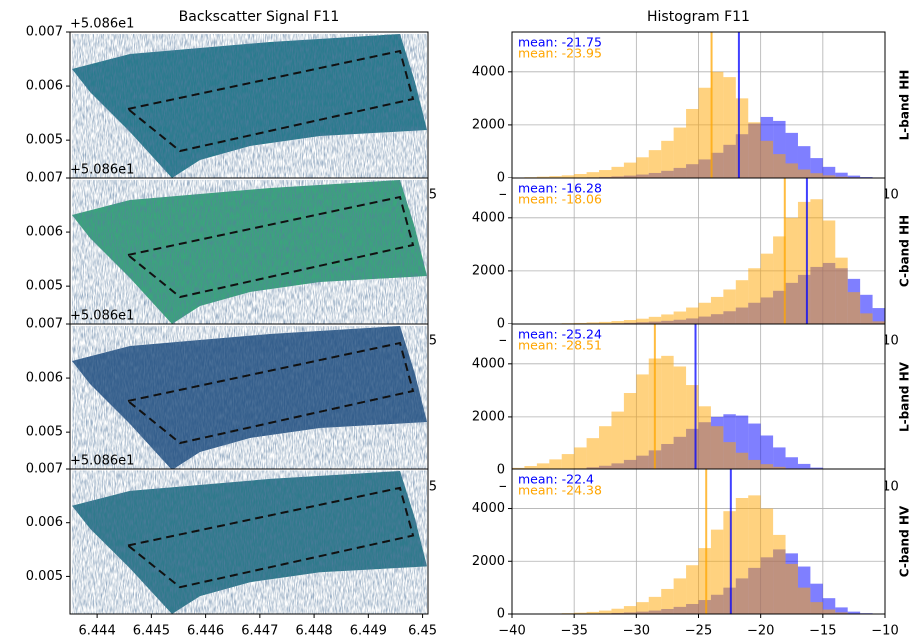 The height and width of the screenshot is (639, 915). What do you see at coordinates (905, 396) in the screenshot?
I see `row-label: L-band HV` at bounding box center [905, 396].